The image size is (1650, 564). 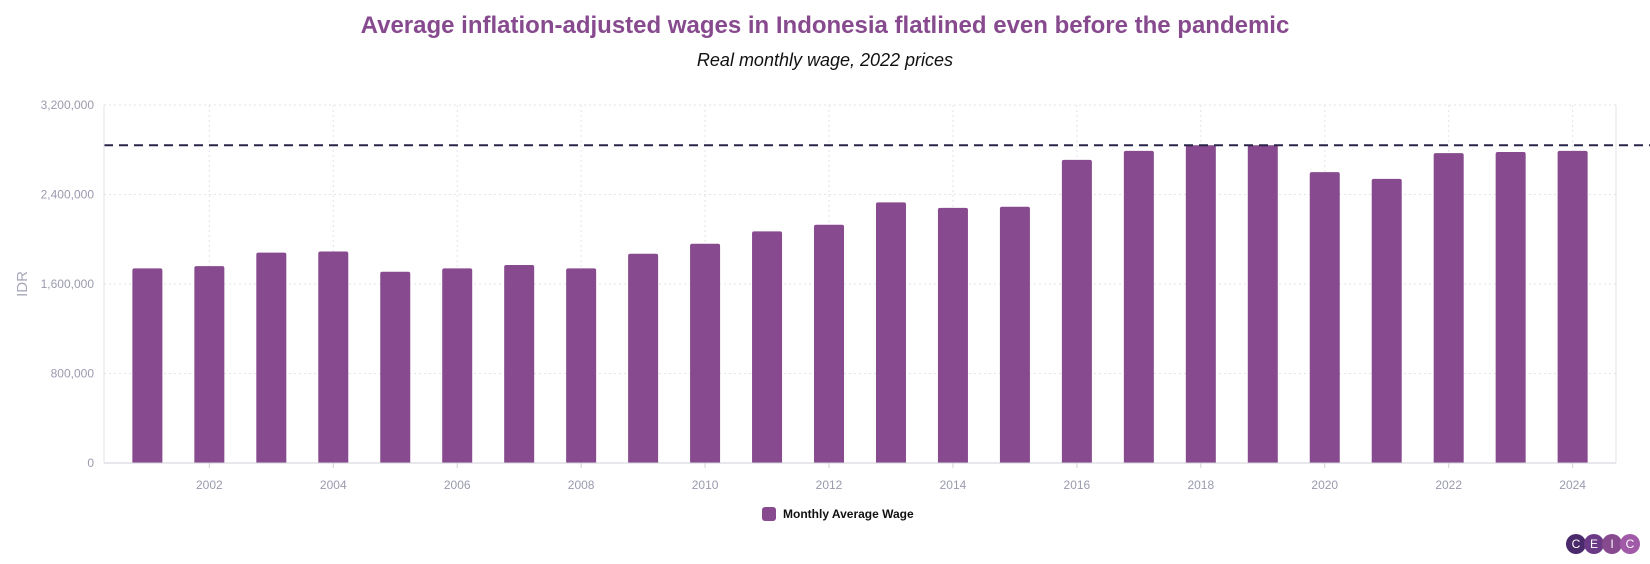 I want to click on legend-label: Monthly Average Wage, so click(x=848, y=514).